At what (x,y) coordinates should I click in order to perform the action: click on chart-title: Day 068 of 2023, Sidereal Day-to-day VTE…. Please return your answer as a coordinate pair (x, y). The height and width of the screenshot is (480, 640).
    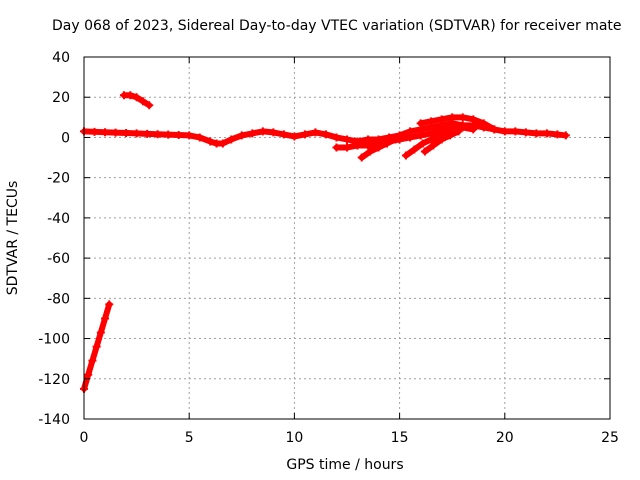
    Looking at the image, I should click on (337, 26).